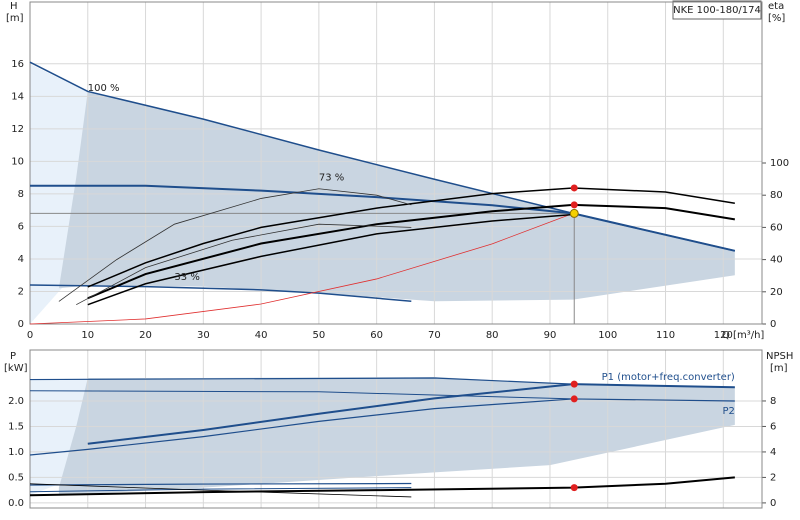 Image resolution: width=800 pixels, height=520 pixels. Describe the element at coordinates (665, 335) in the screenshot. I see `x-tick-label: 110` at that location.